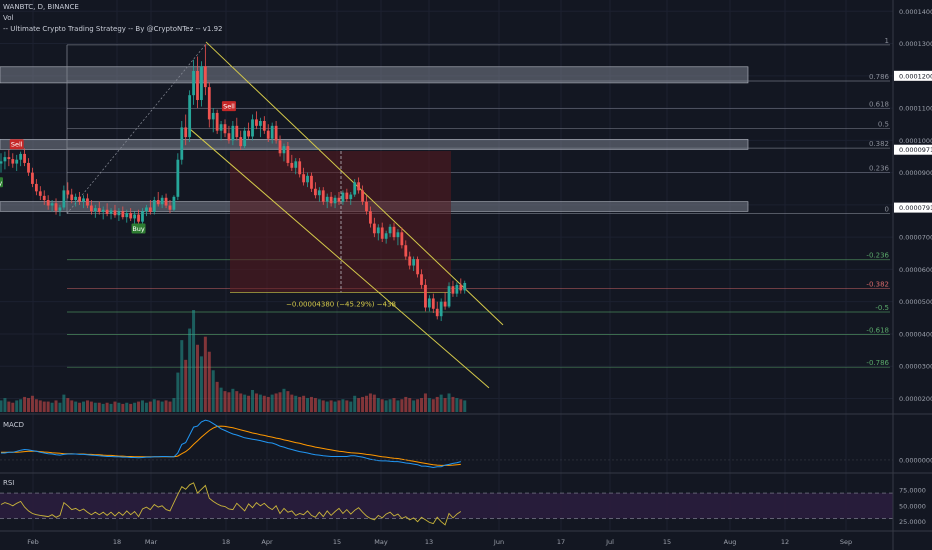  I want to click on measure-box: −0.00004380 (−45.29%) −438, so click(340, 229).